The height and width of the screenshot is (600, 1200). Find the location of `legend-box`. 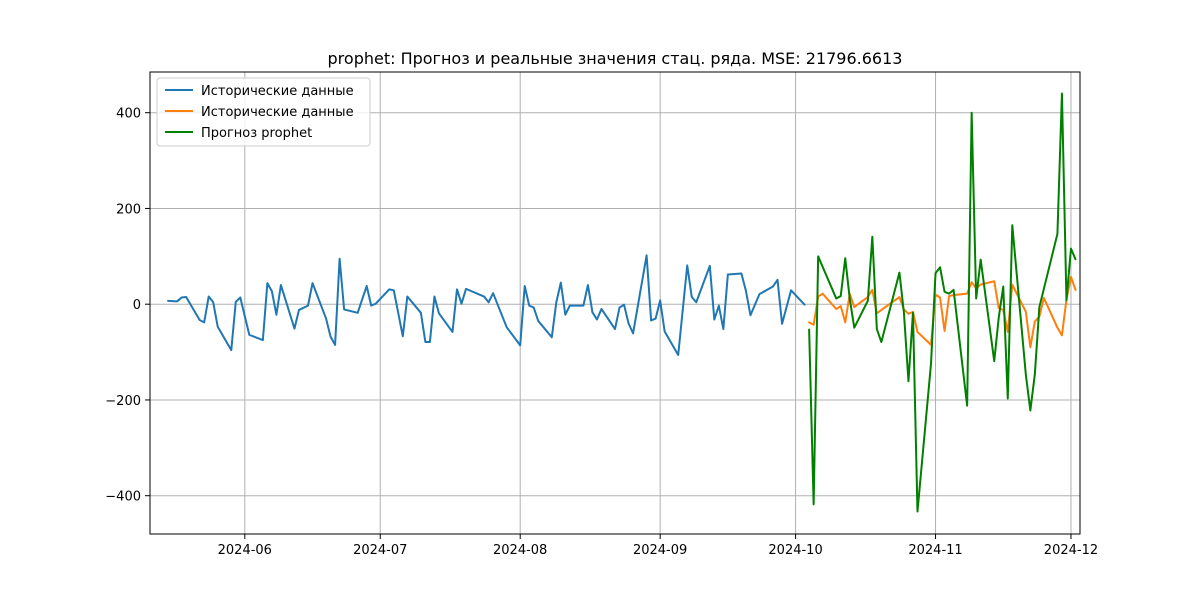

legend-box is located at coordinates (263, 112).